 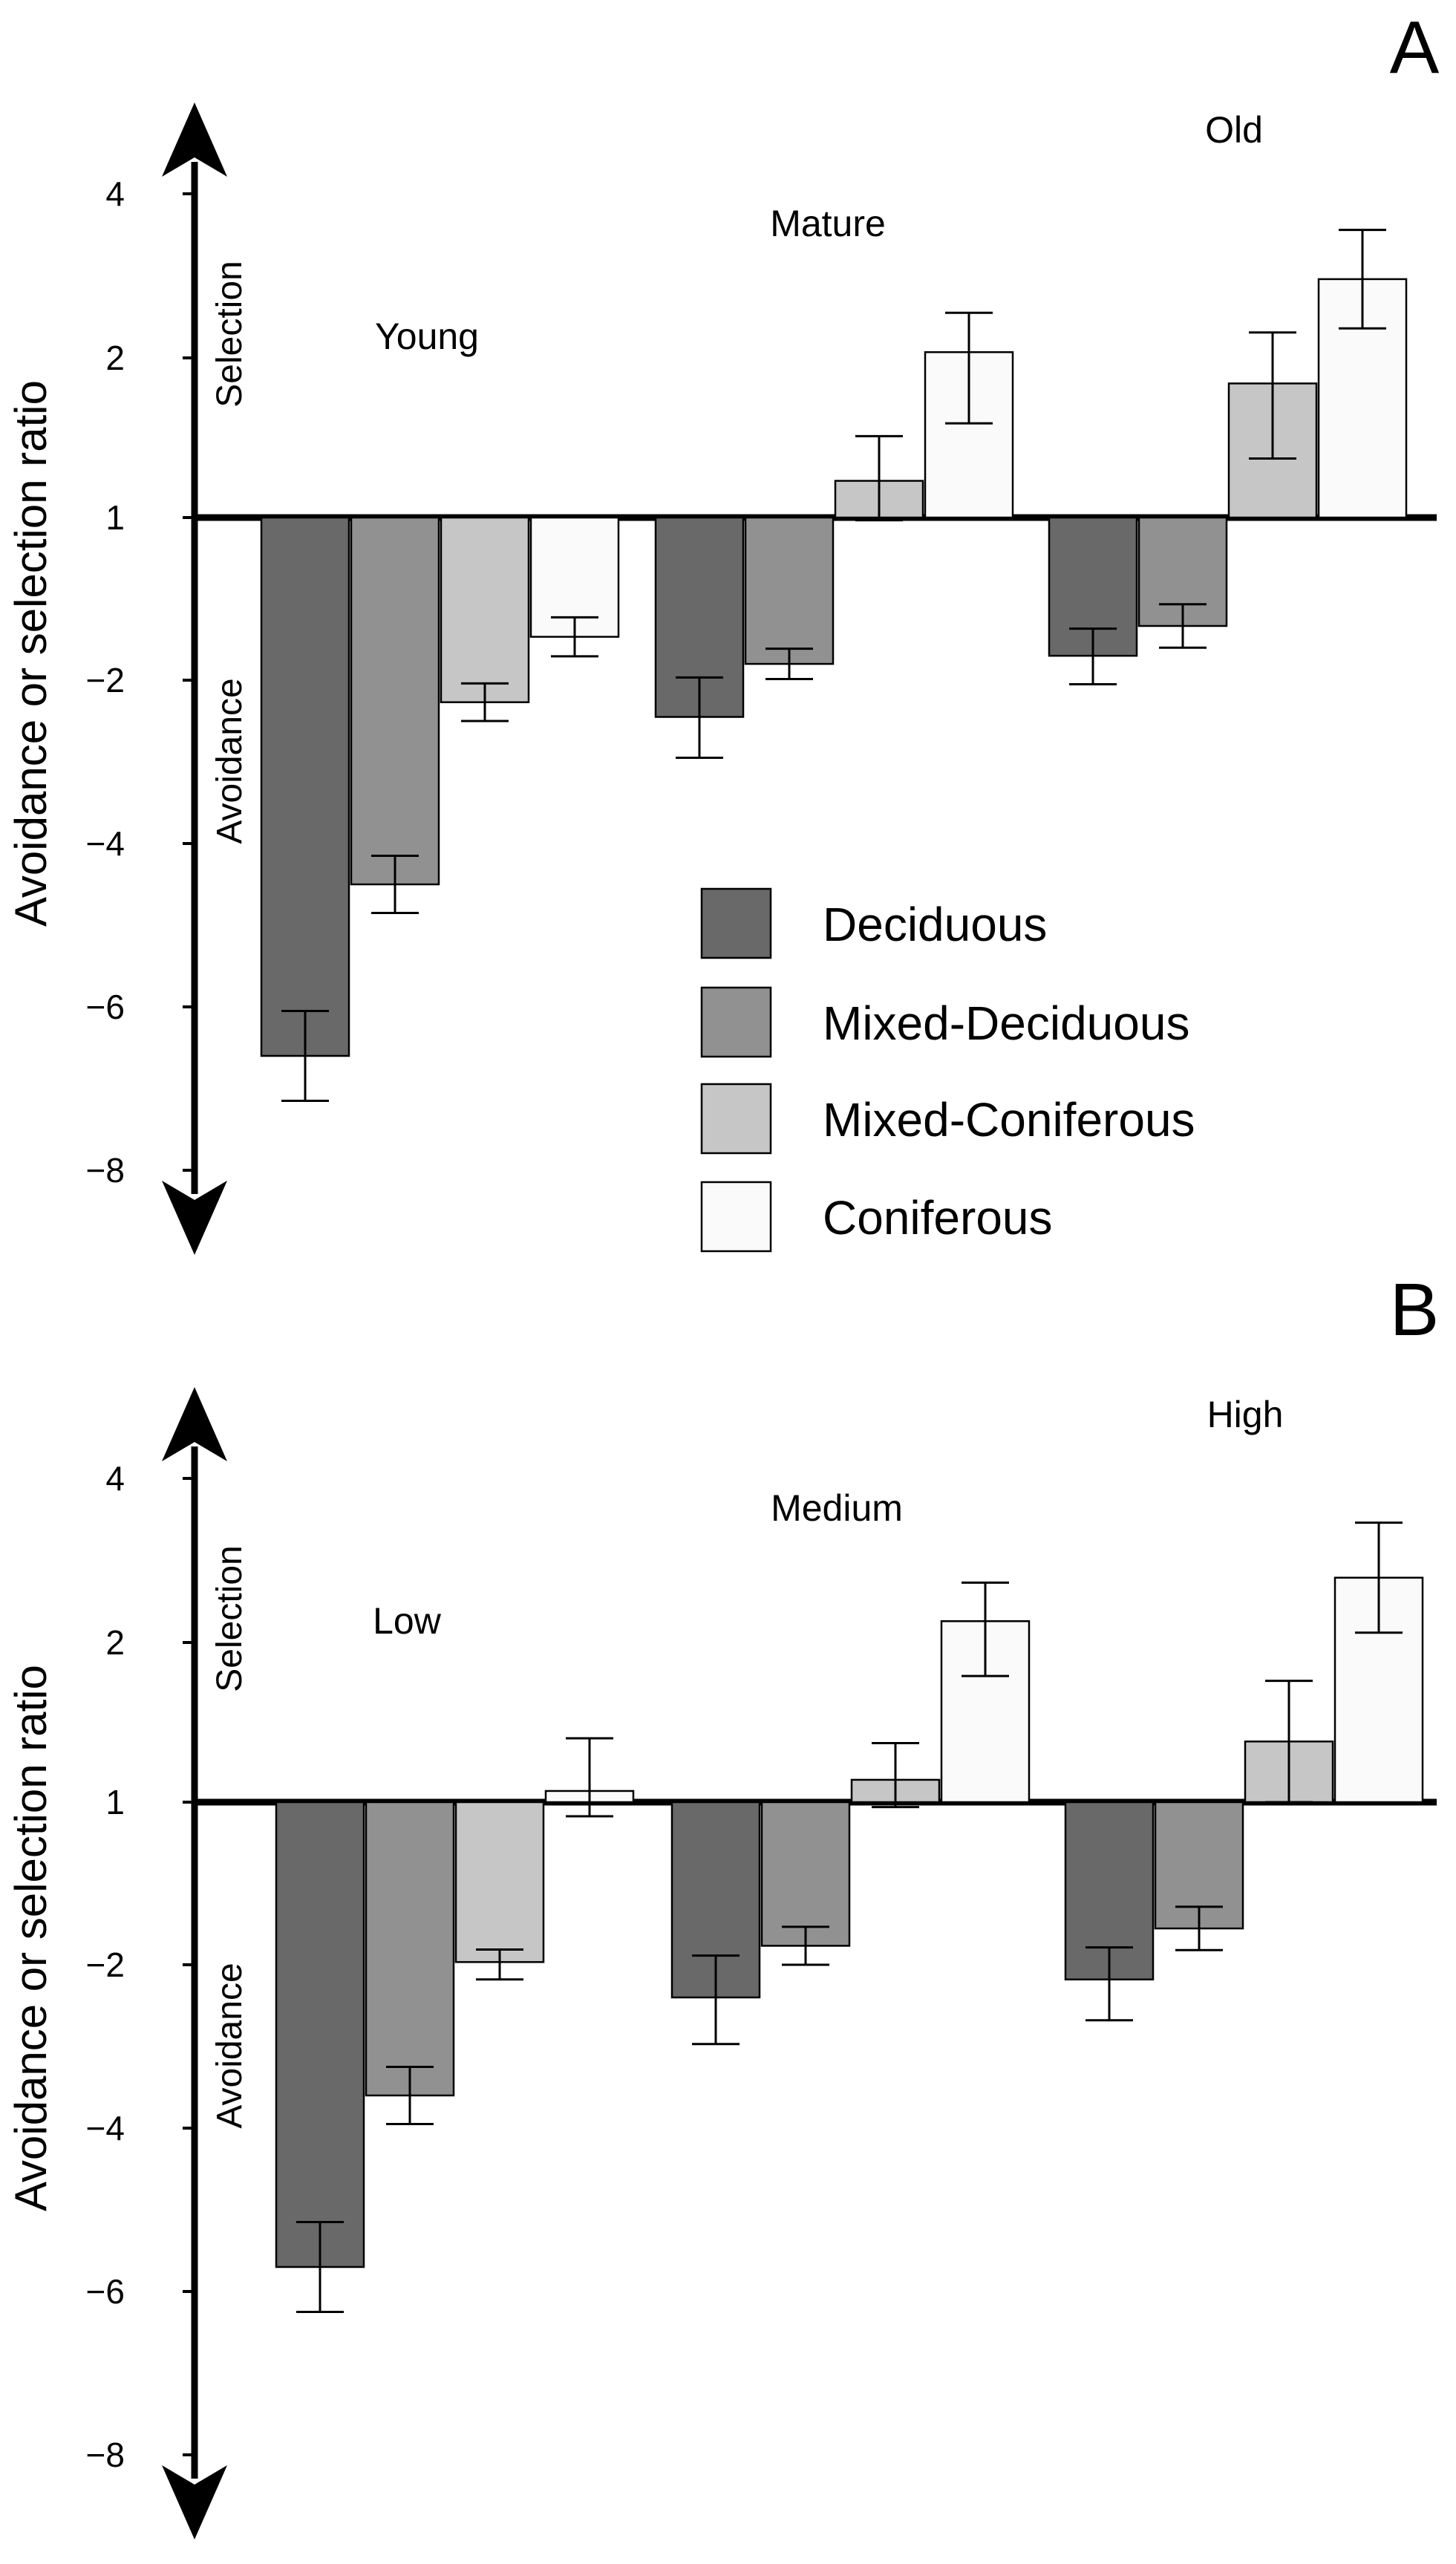 I want to click on category-label: Young, so click(x=427, y=336).